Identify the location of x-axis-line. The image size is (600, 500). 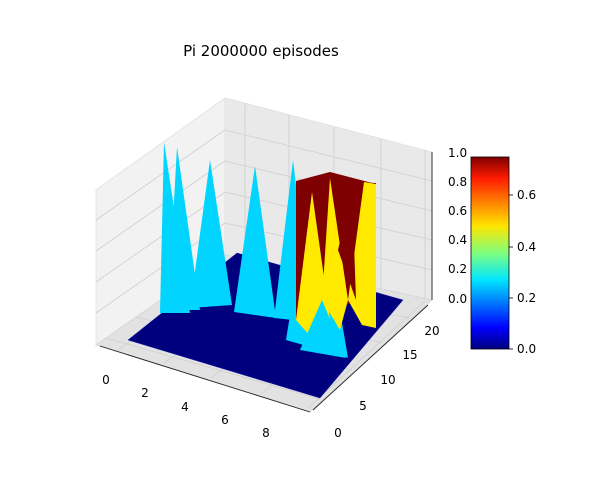
(205, 379).